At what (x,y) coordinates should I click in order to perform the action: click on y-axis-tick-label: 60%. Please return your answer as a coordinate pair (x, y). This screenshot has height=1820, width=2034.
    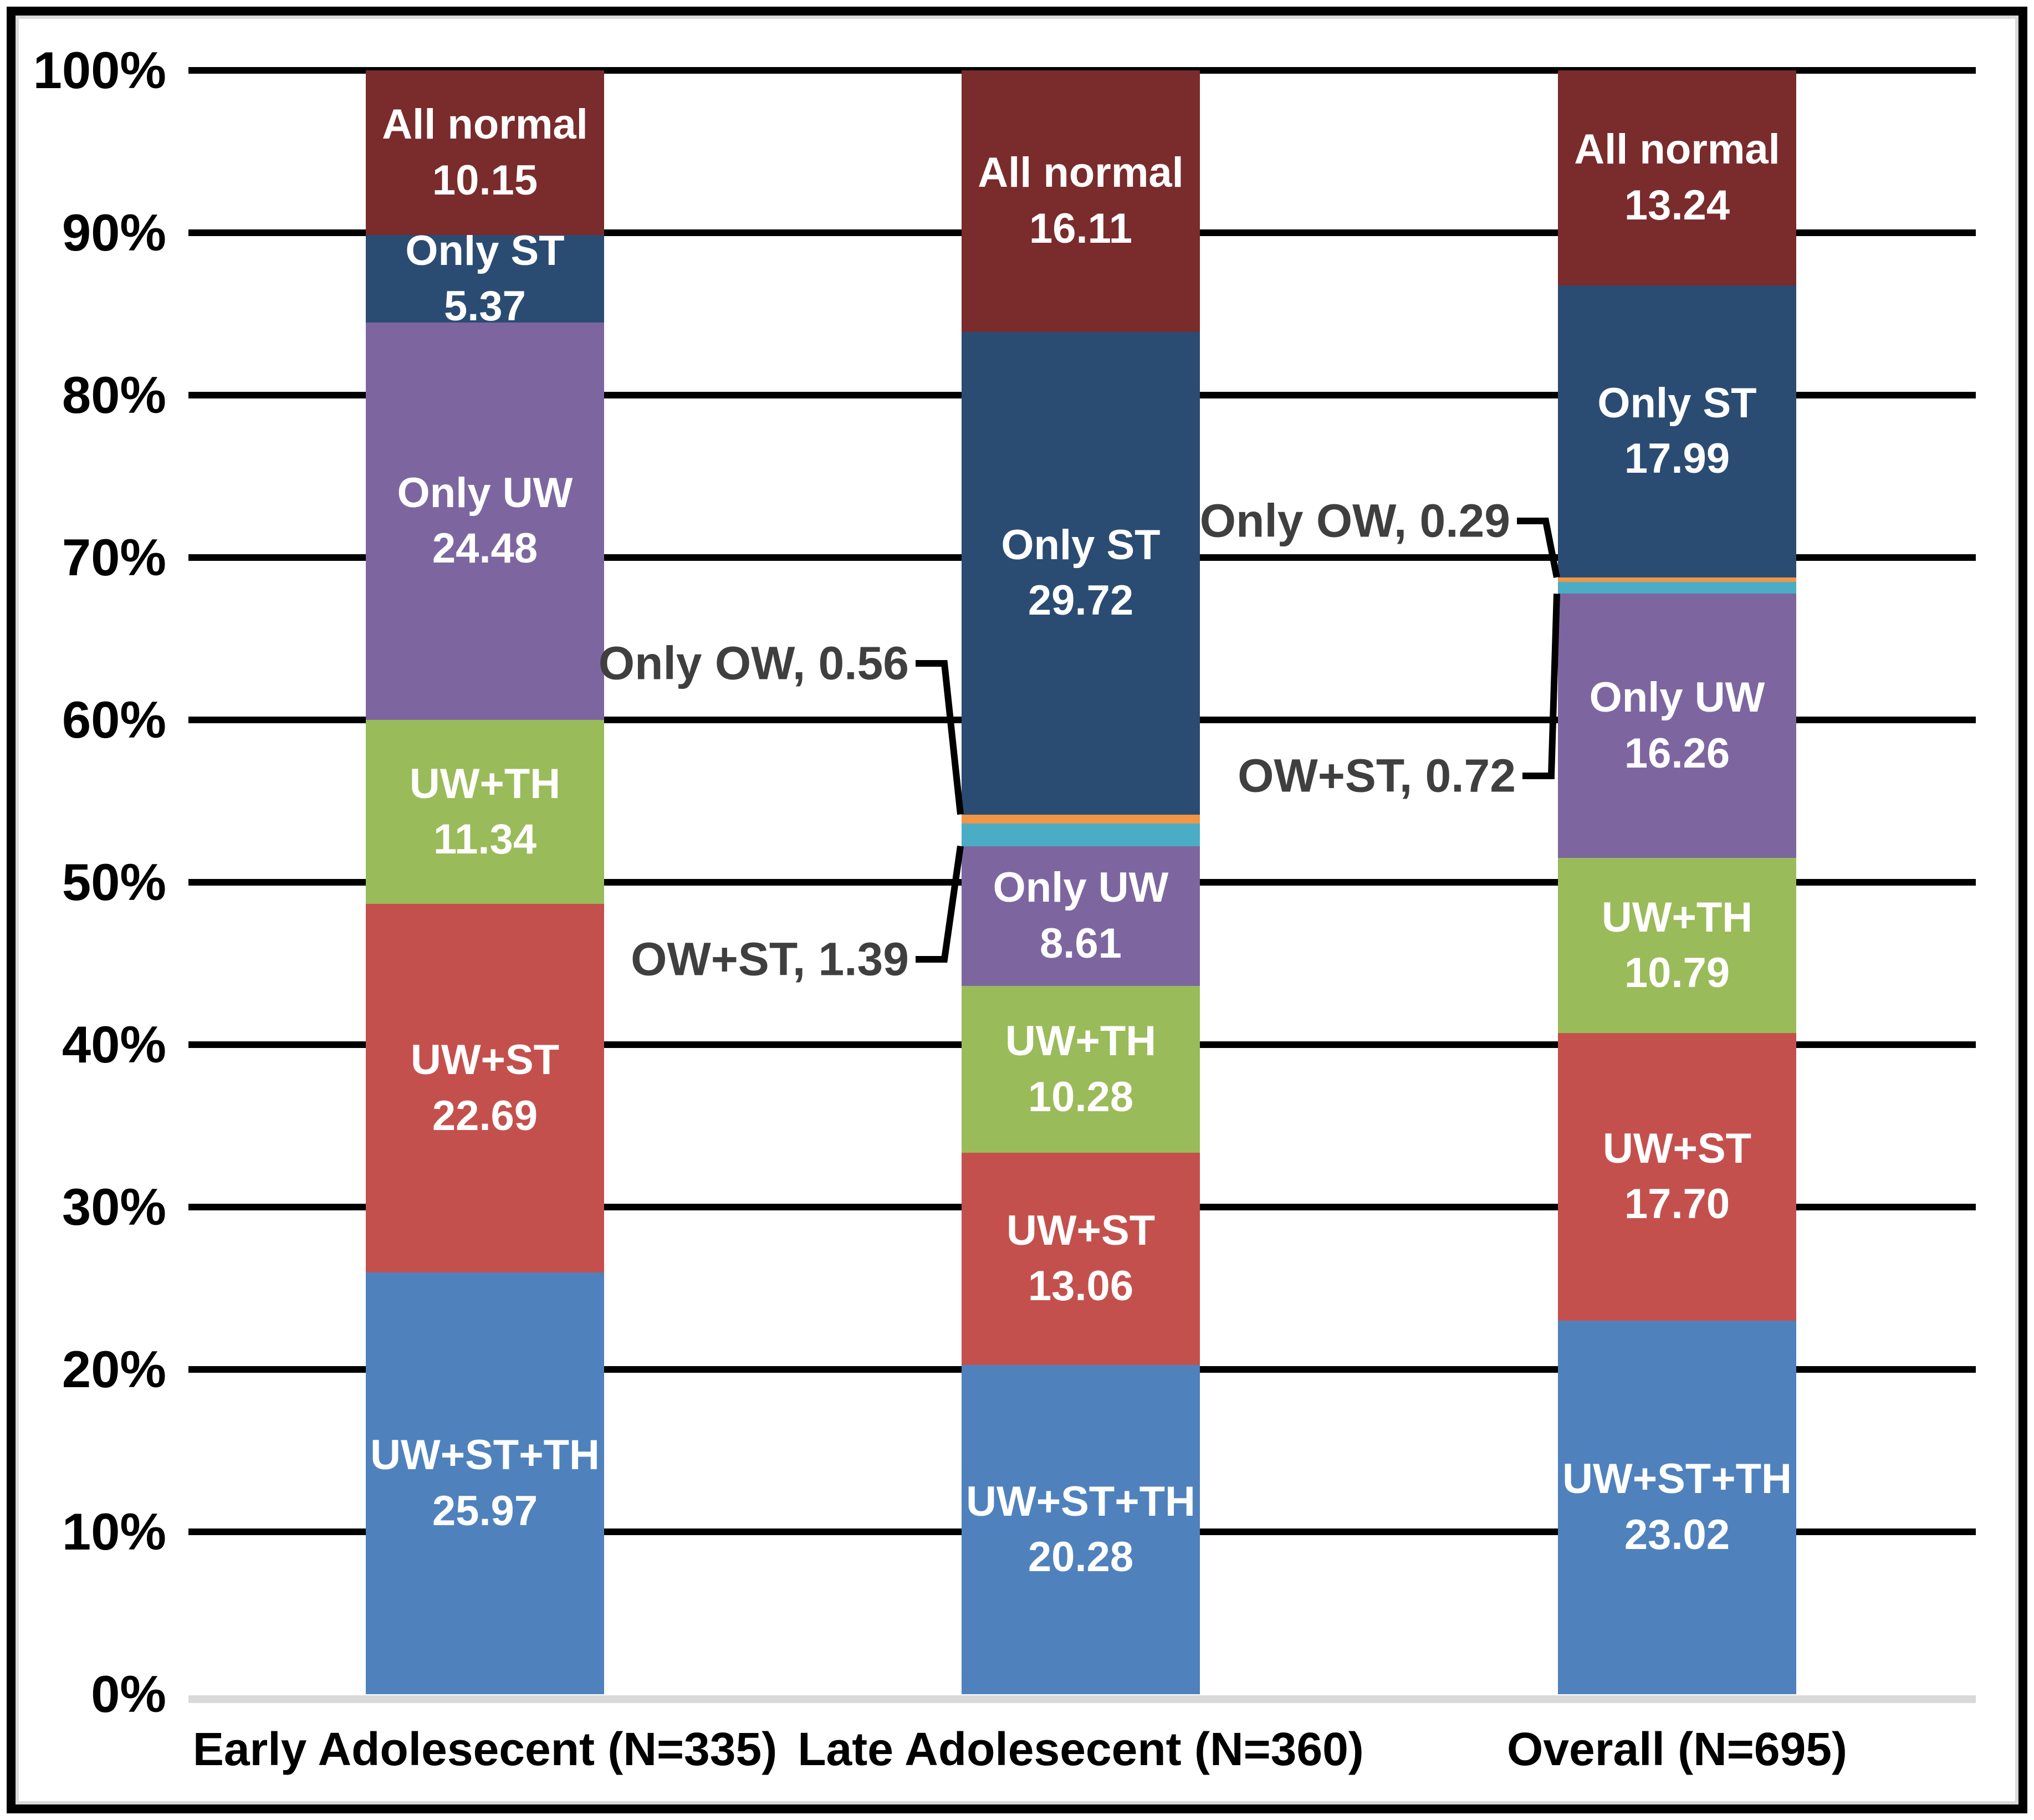
    Looking at the image, I should click on (114, 720).